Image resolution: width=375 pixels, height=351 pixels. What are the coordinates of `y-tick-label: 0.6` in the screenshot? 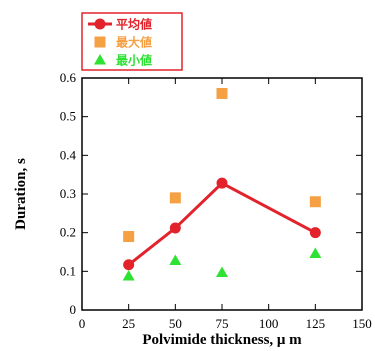 It's located at (68, 77).